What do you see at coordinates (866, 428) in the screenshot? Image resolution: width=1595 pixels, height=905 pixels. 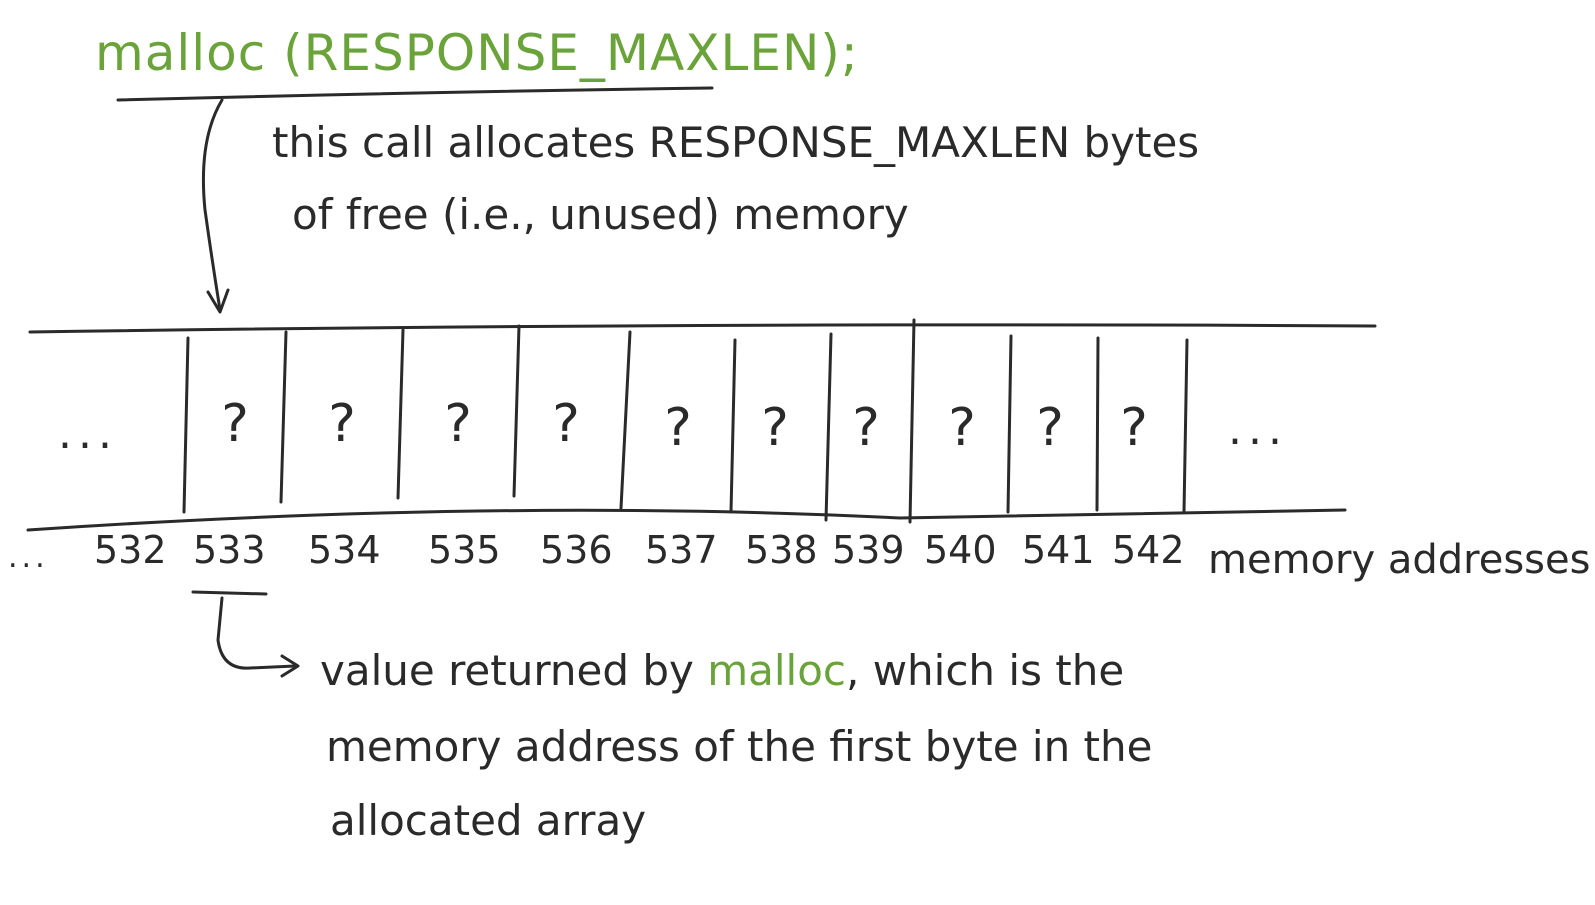 I see `cell-value-539: ?` at bounding box center [866, 428].